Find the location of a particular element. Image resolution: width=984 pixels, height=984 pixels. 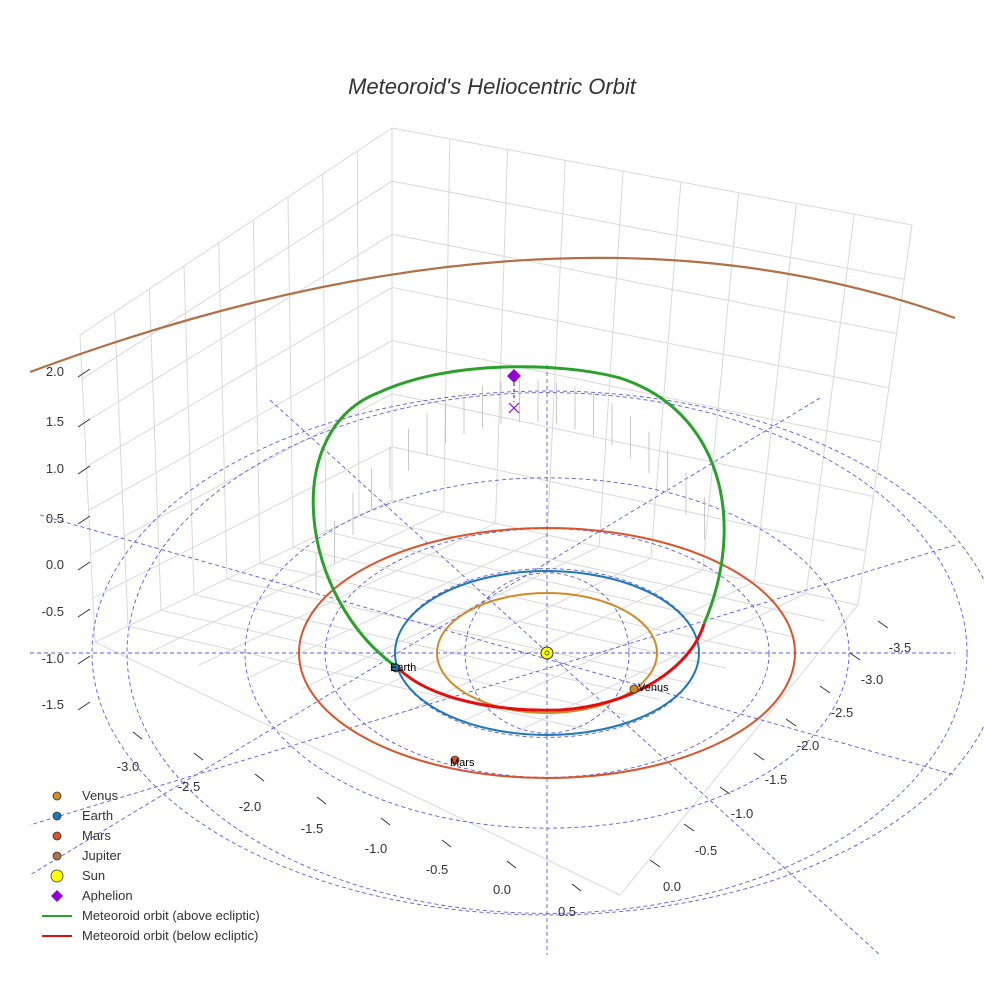

z-tick-label: 0.0 is located at coordinates (55, 564).